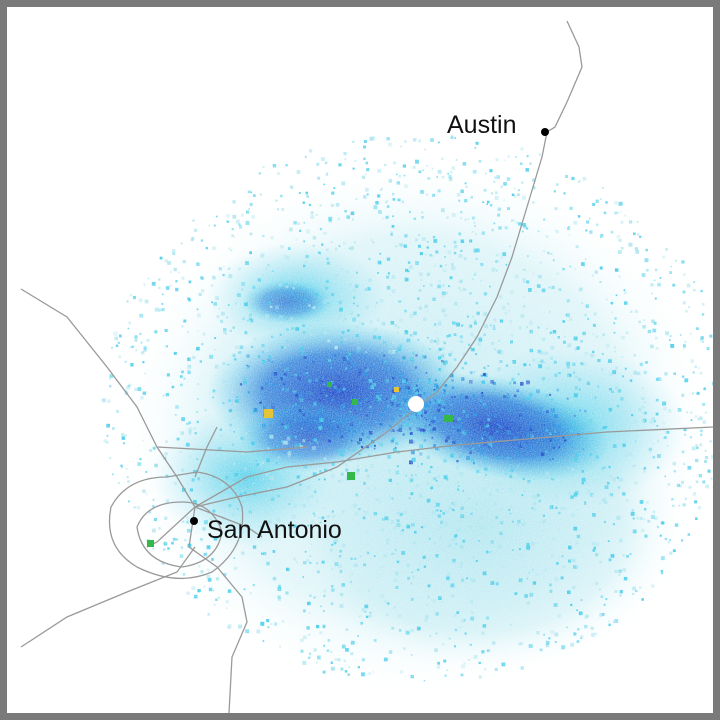 This screenshot has height=720, width=720. Describe the element at coordinates (274, 530) in the screenshot. I see `city-label-san-antonio: San Antonio` at that location.